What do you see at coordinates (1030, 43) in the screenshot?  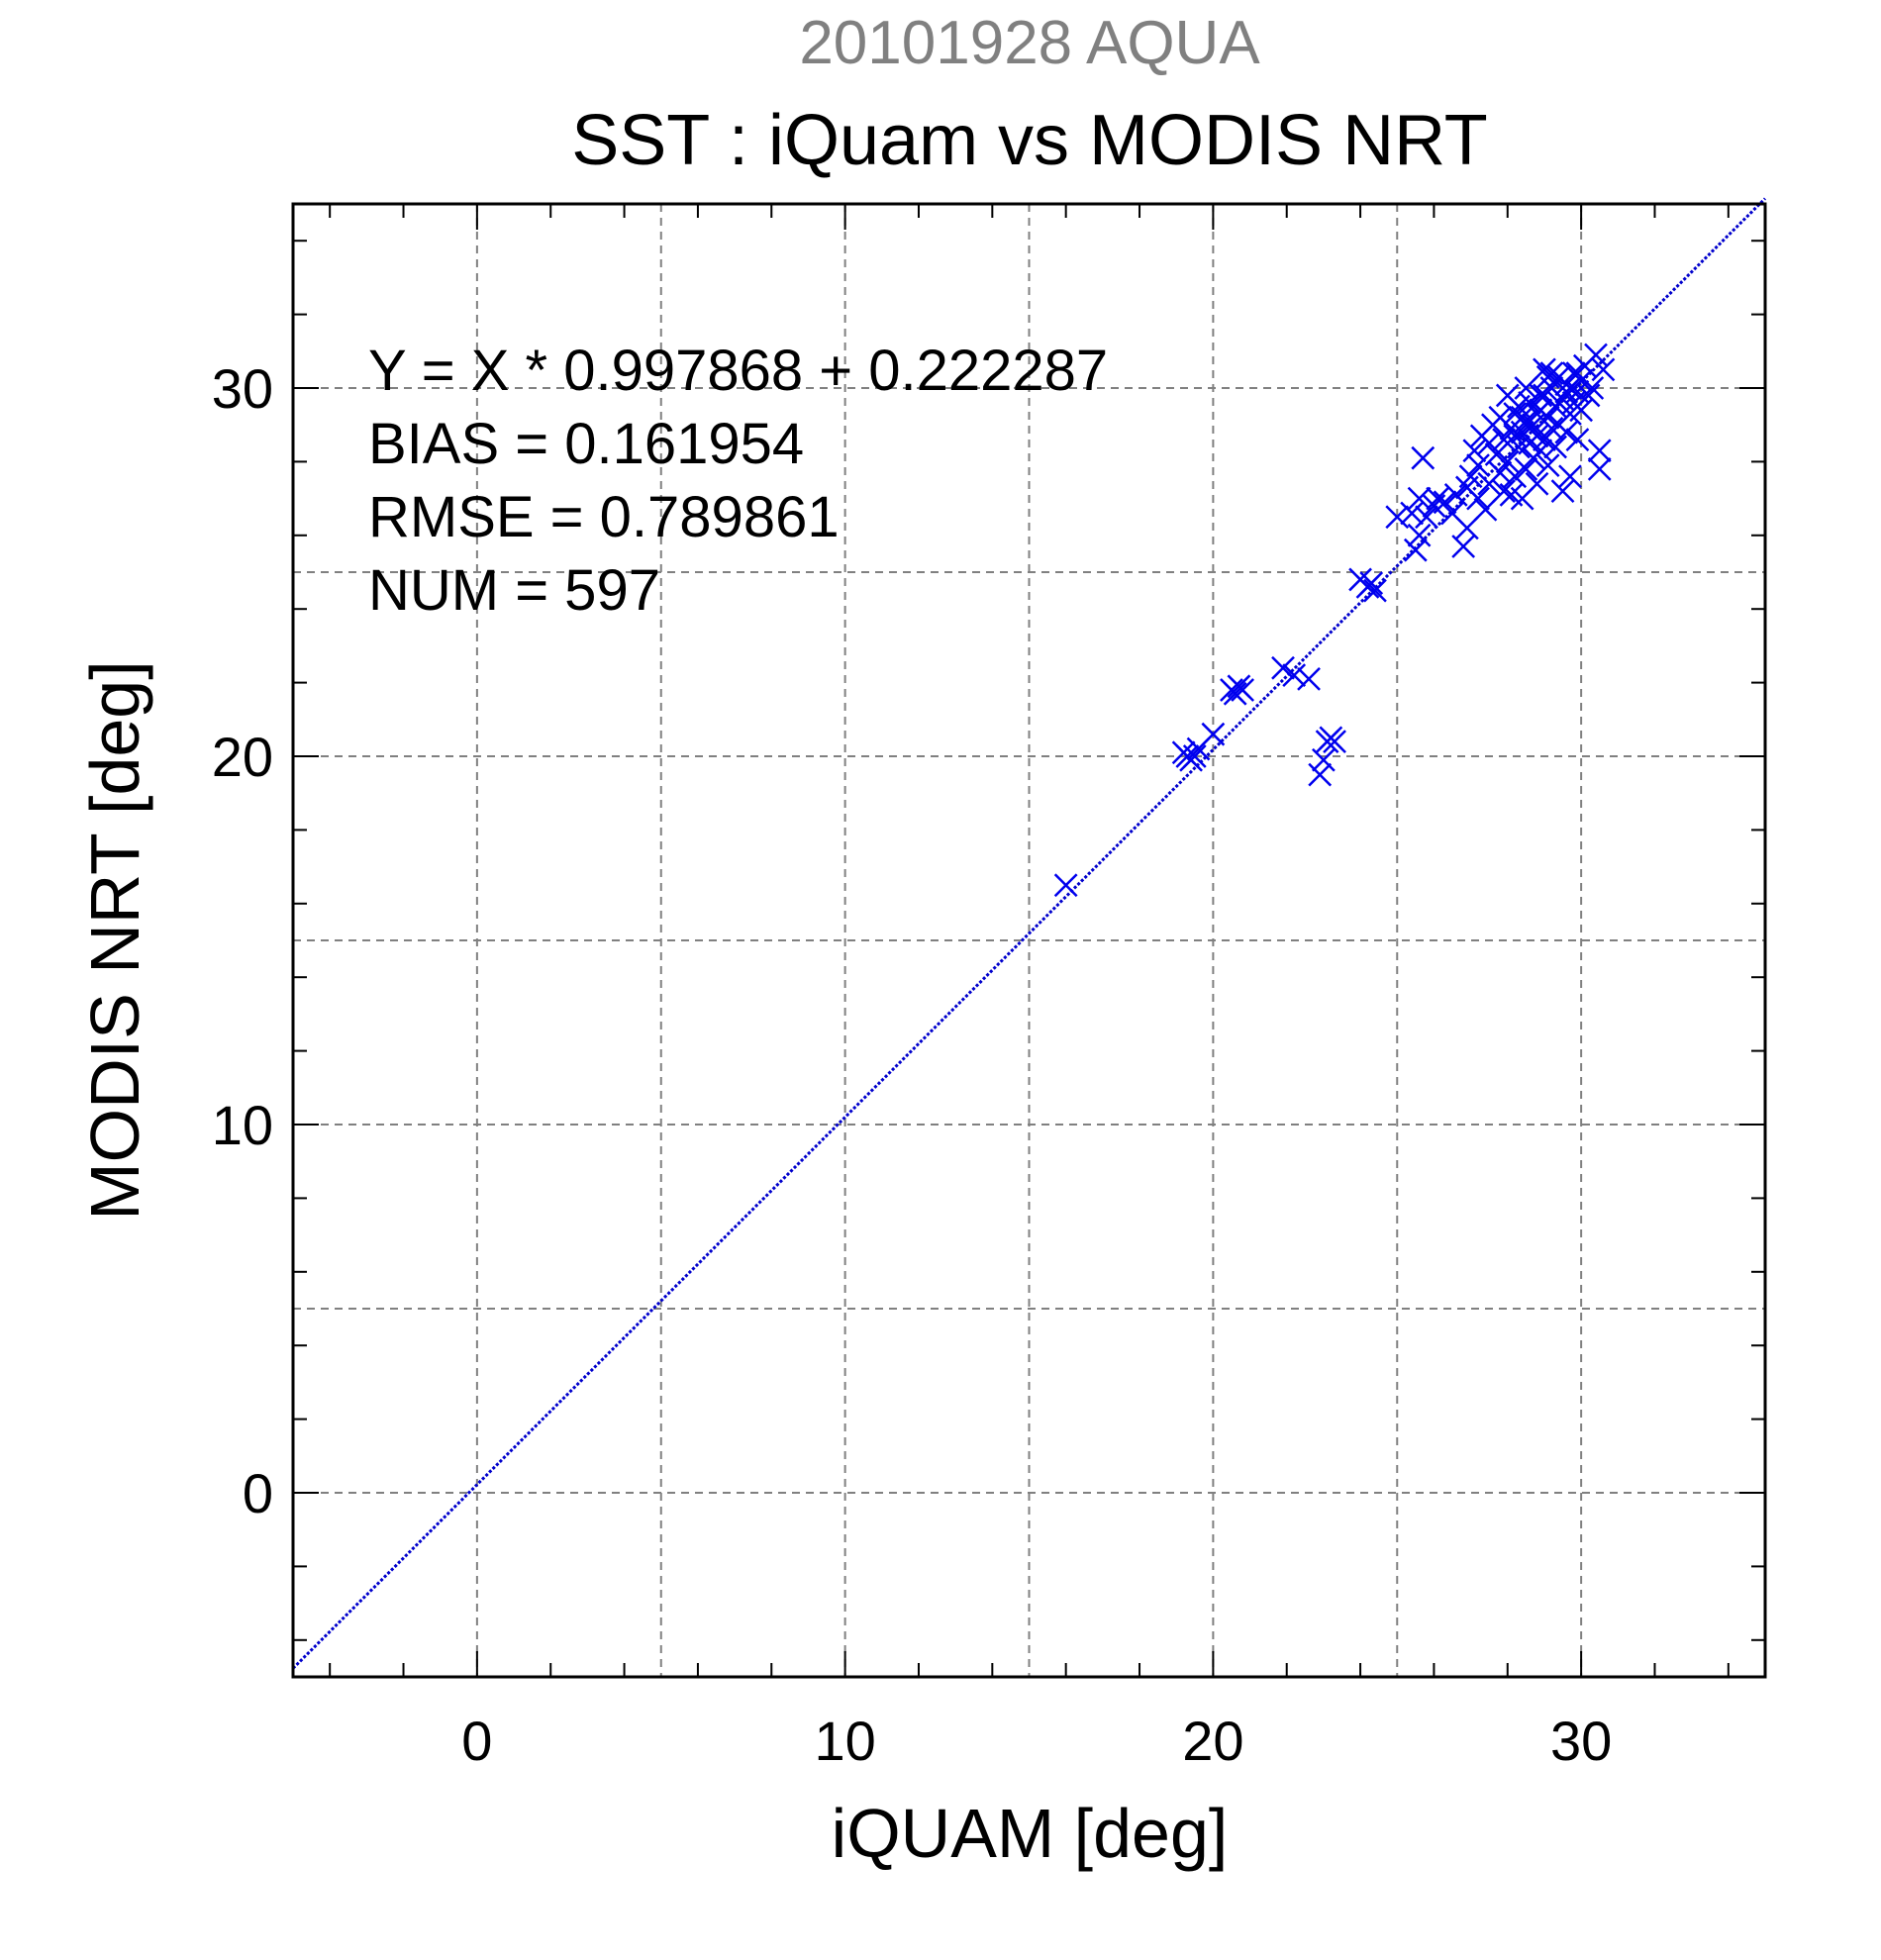 I see `chart-subtitle: 20101928 AQUA` at bounding box center [1030, 43].